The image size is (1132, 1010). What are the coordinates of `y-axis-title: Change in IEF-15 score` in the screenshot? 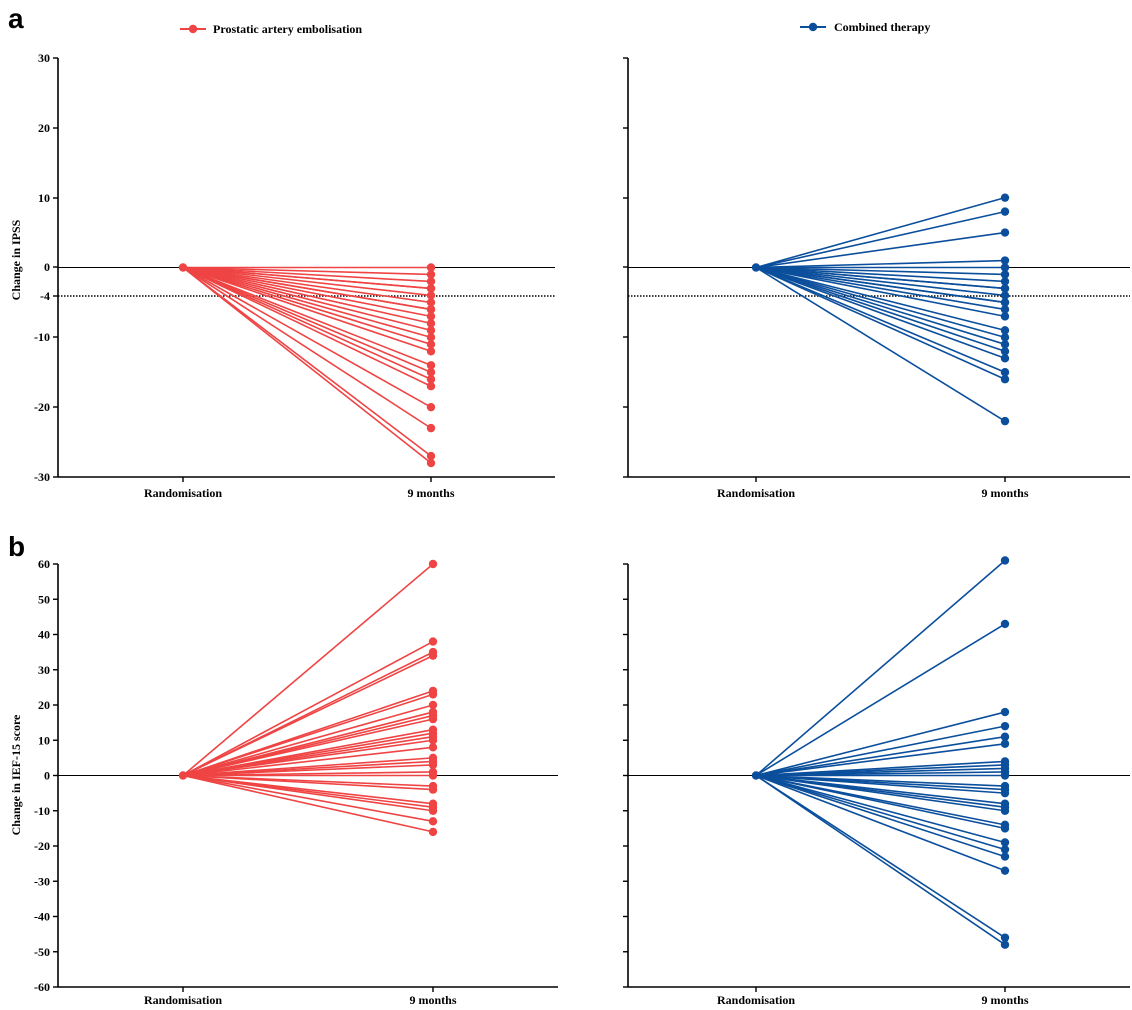 It's located at (16, 774).